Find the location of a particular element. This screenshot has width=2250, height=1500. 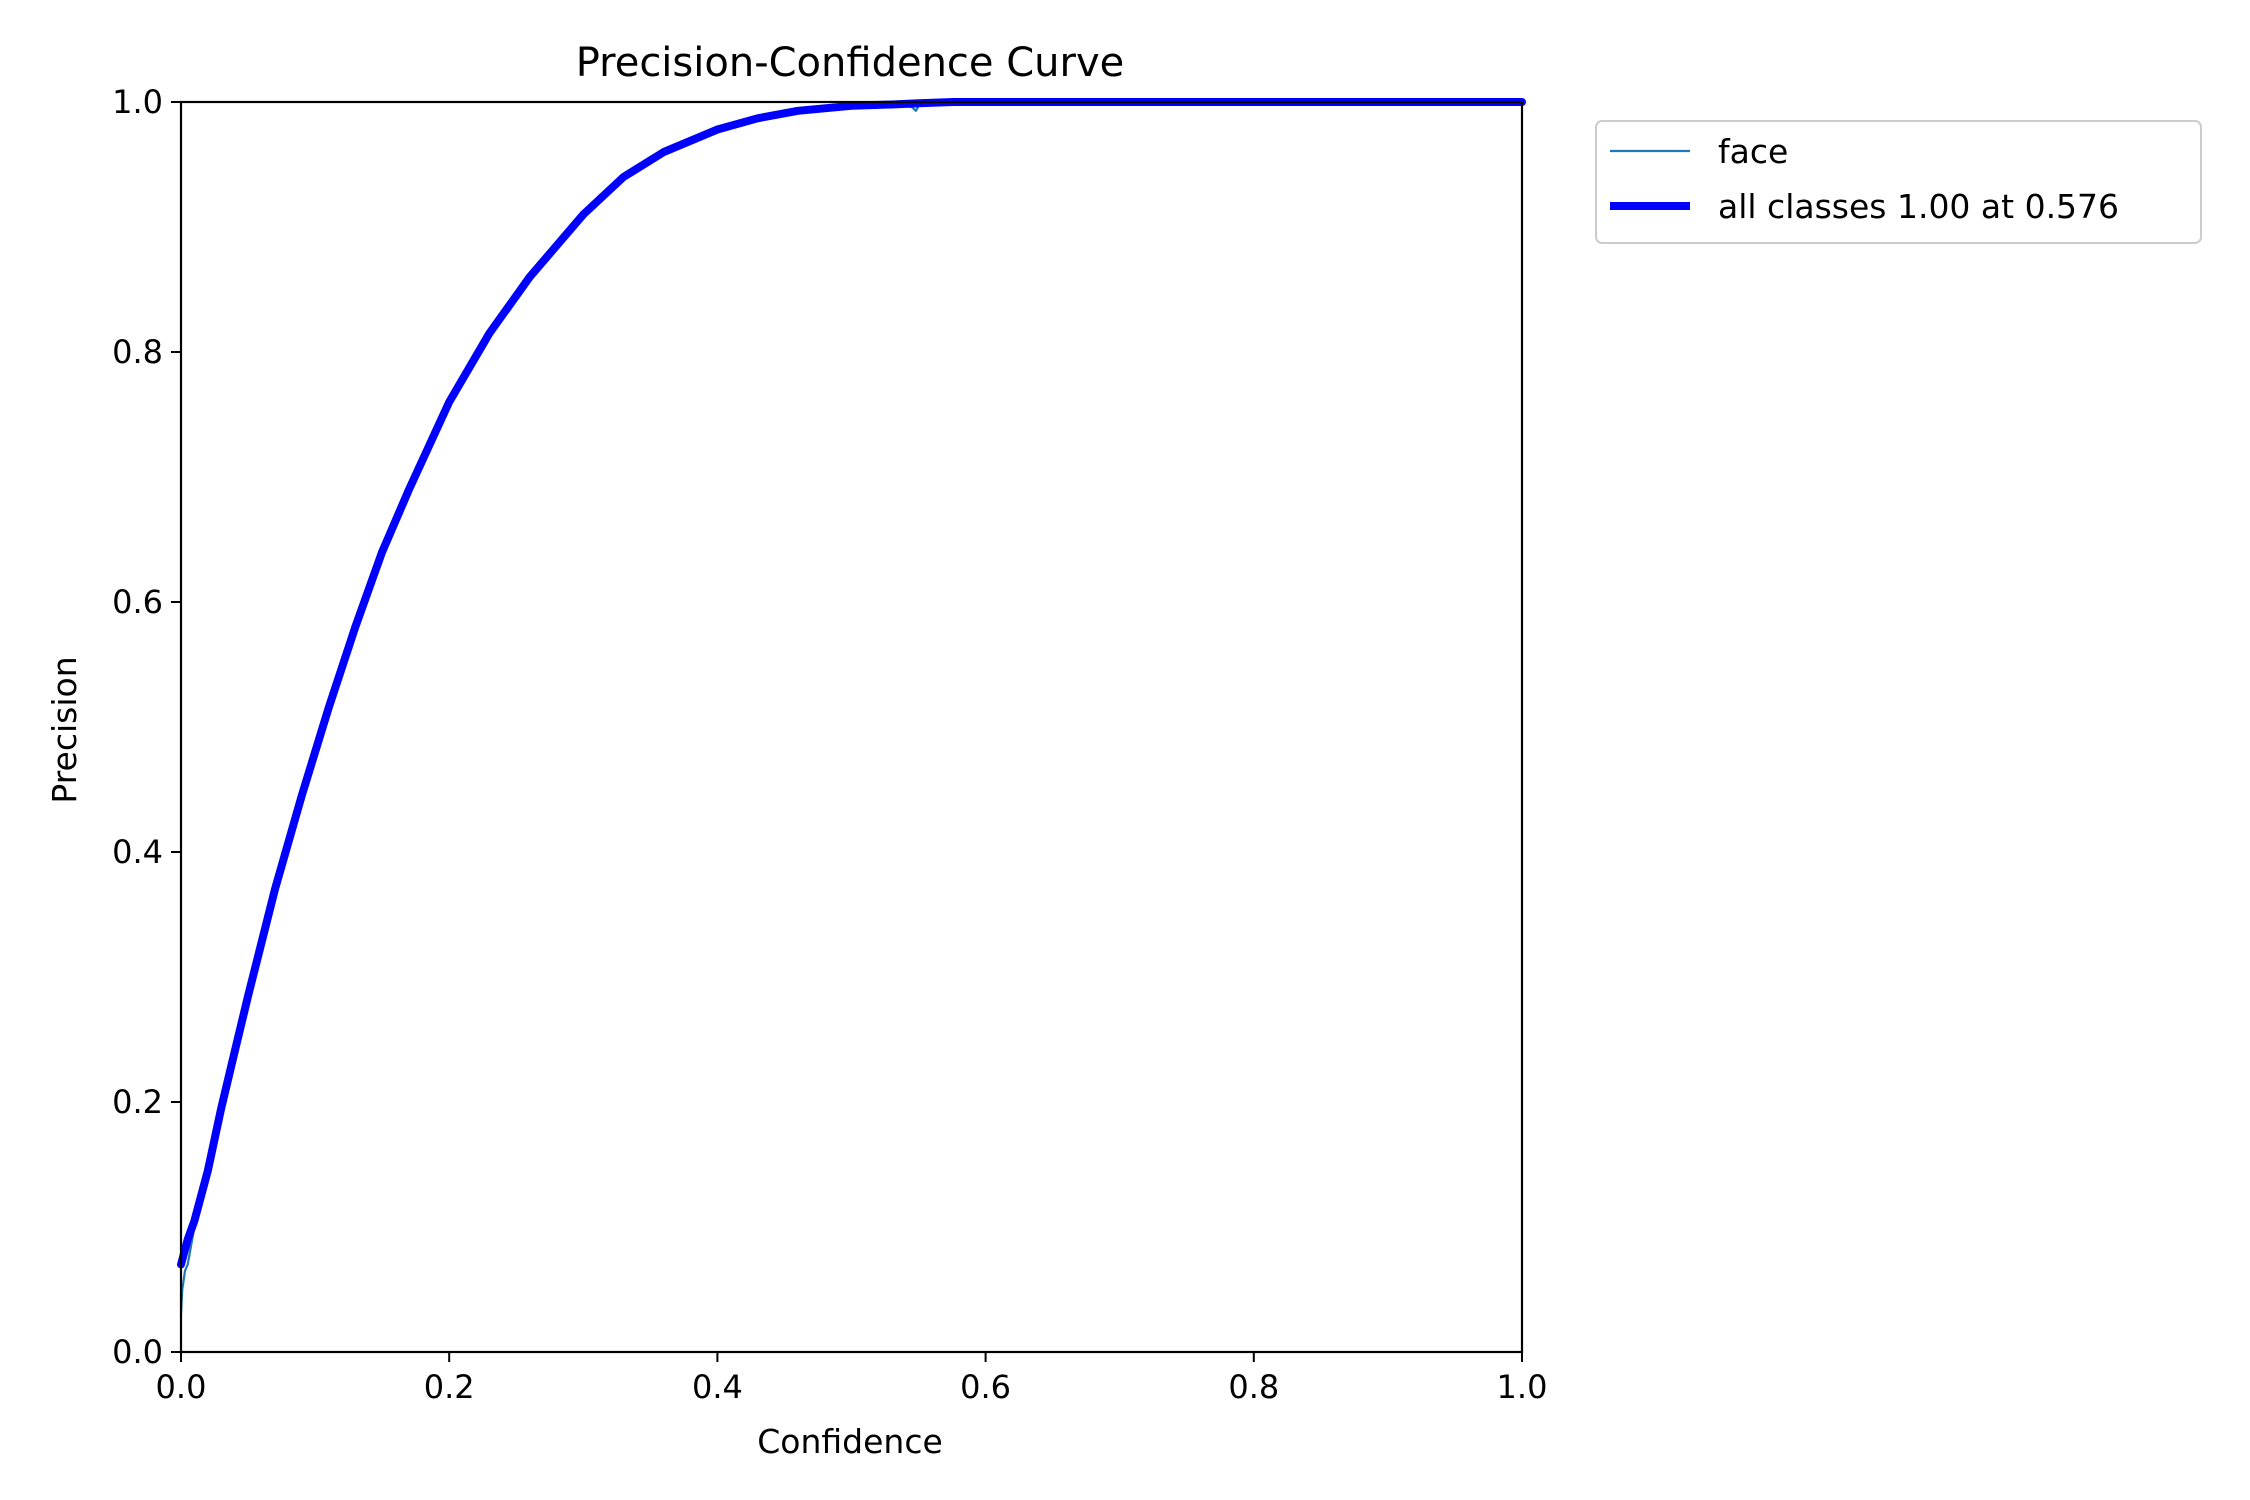

x-tick-label: 0.8 is located at coordinates (1253, 1387).